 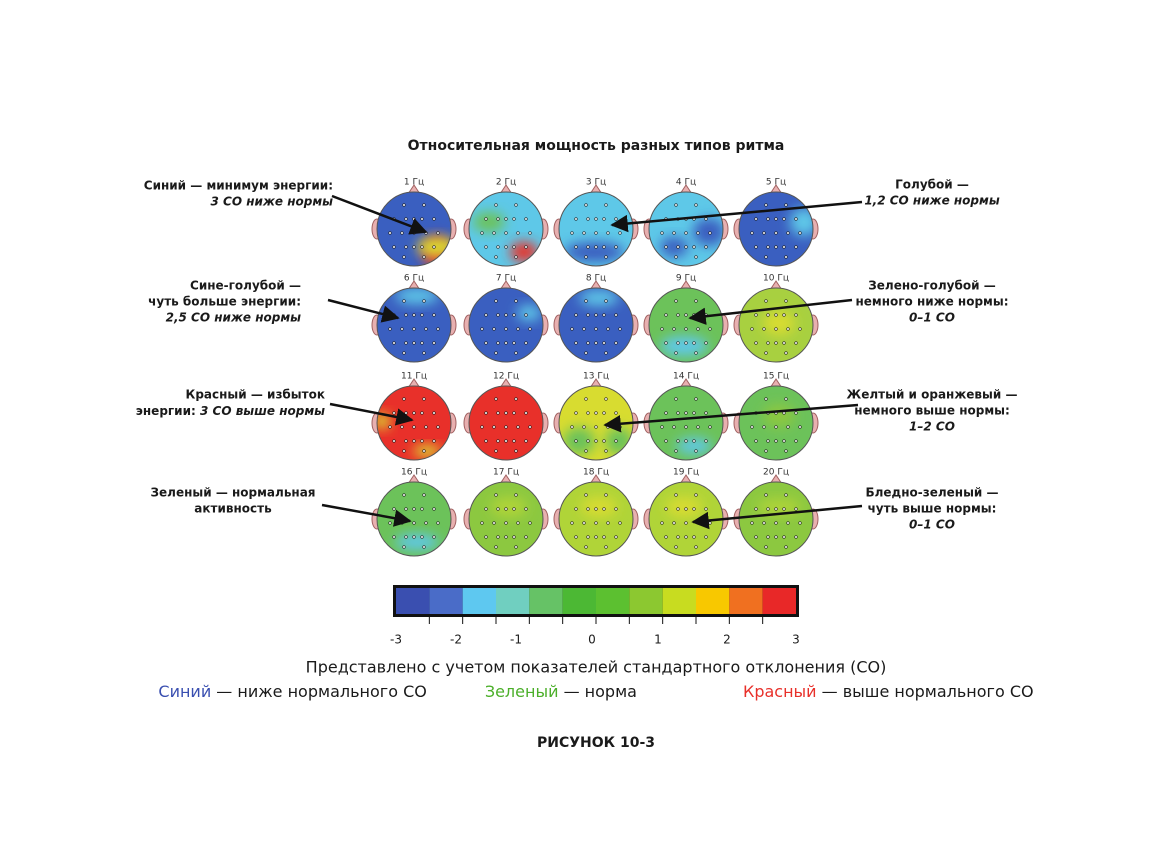 What do you see at coordinates (596, 416) in the screenshot?
I see `head-map: 13 Гц` at bounding box center [596, 416].